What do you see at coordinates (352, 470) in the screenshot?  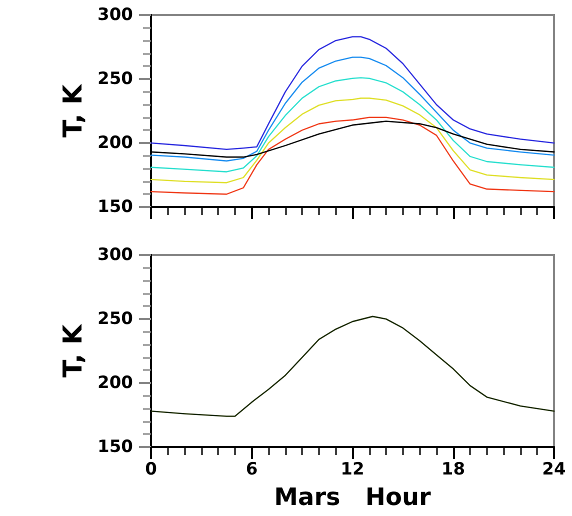 I see `x-tick-label: 12` at bounding box center [352, 470].